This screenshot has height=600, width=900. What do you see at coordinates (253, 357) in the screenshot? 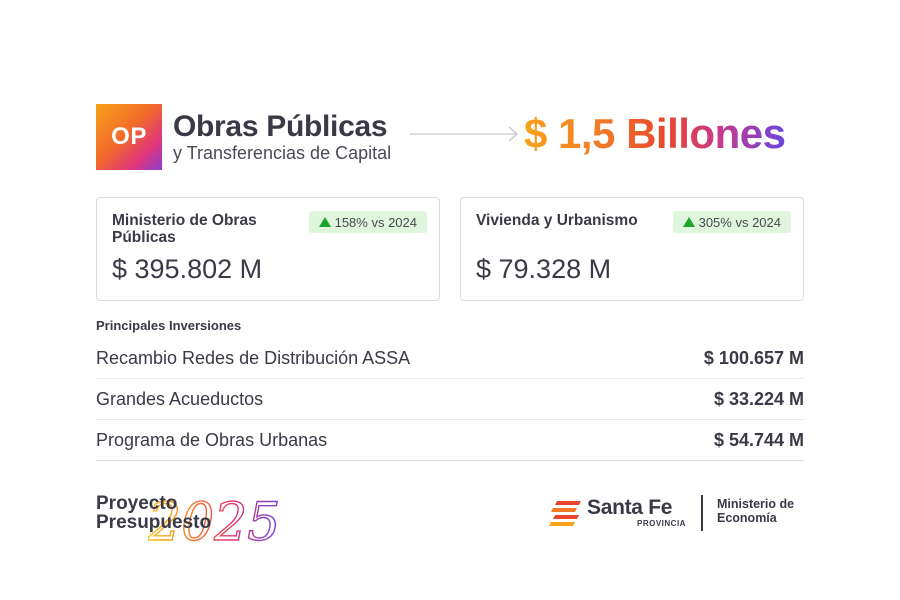
I see `investment-name: Recambio Redes de Distribución ASSA` at bounding box center [253, 357].